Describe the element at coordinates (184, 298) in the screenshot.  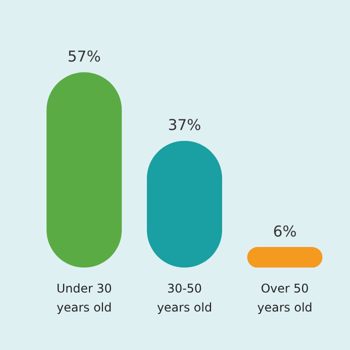
I see `x-tick-label: 30-50 years old` at that location.